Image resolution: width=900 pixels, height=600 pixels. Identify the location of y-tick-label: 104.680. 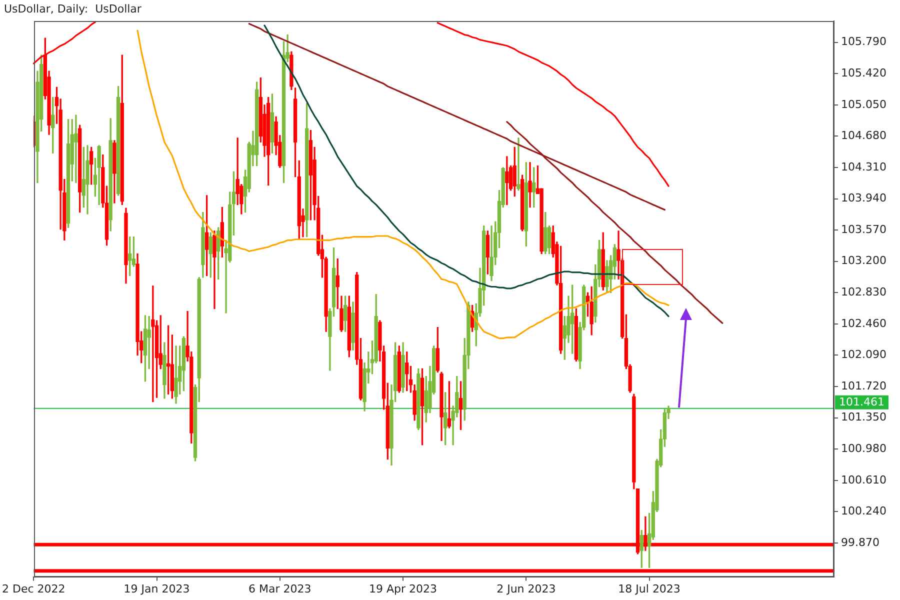
(863, 135).